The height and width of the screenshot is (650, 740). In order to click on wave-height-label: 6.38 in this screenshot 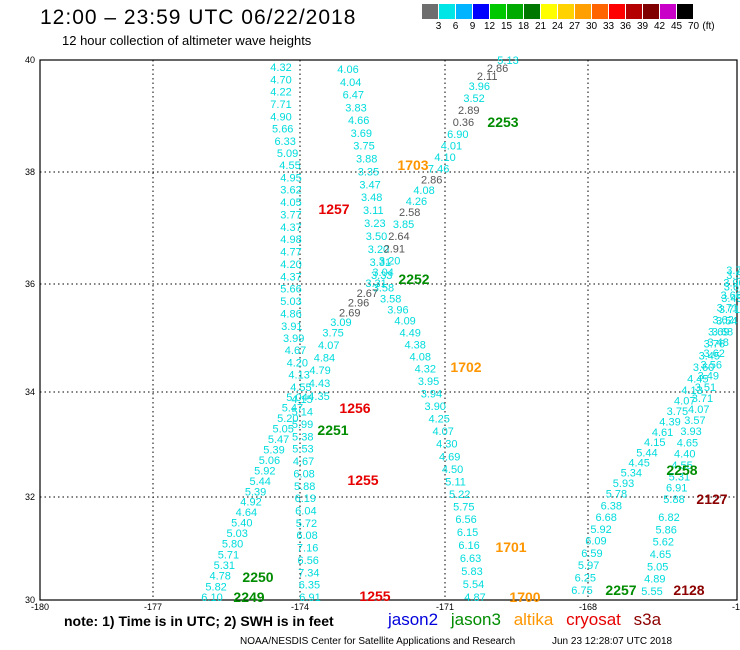, I will do `click(611, 506)`.